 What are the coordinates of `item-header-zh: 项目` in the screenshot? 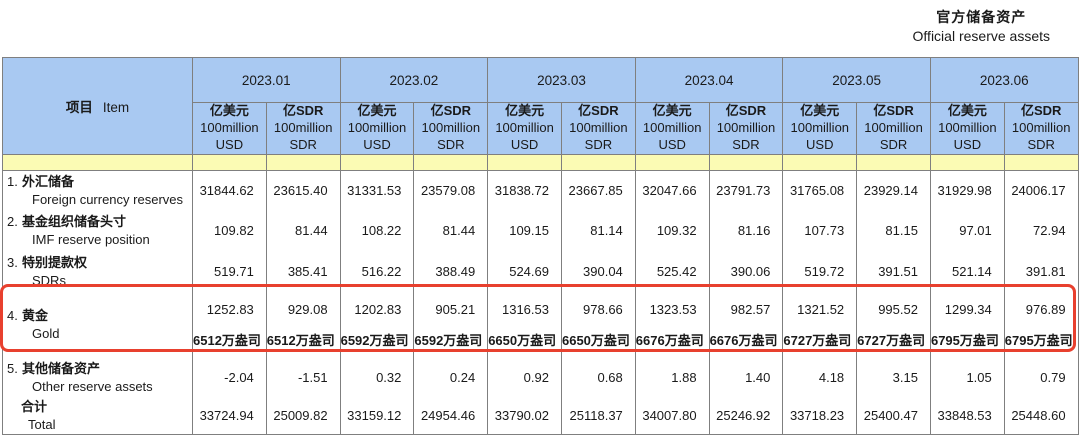 It's located at (79, 107).